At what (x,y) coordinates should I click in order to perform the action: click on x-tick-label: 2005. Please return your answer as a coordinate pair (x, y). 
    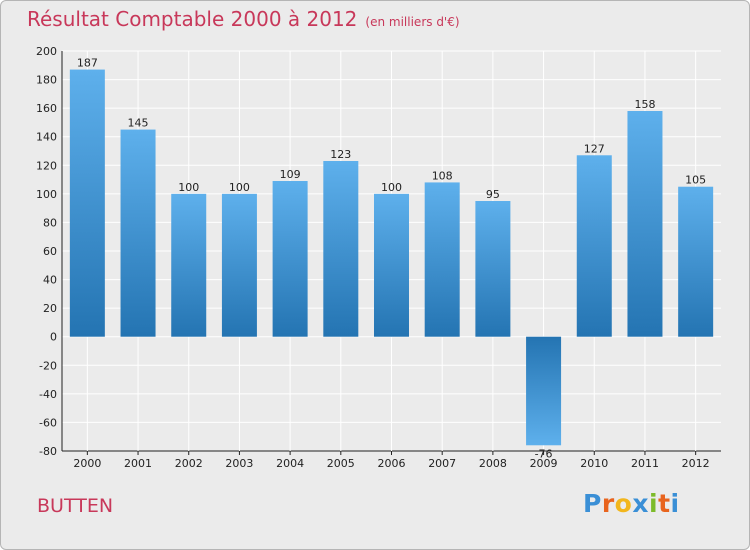
    Looking at the image, I should click on (341, 463).